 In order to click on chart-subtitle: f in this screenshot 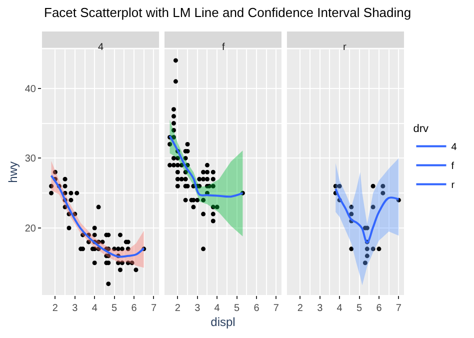, I will do `click(223, 47)`.